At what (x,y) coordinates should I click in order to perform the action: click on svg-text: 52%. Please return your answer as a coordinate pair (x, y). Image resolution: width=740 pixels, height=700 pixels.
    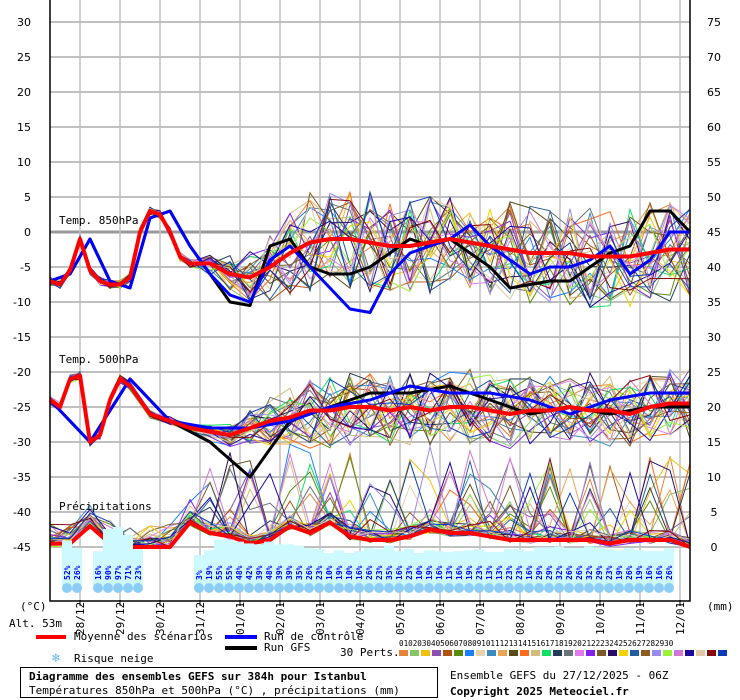
    Looking at the image, I should click on (67, 572).